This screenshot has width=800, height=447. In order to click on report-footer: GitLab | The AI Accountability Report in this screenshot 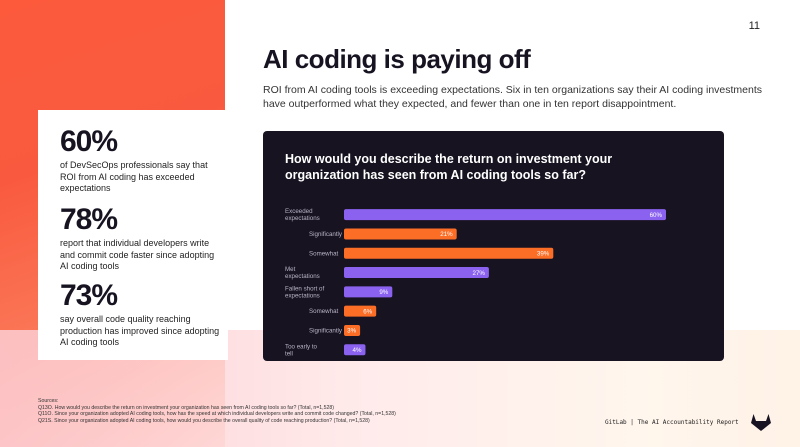, I will do `click(672, 422)`.